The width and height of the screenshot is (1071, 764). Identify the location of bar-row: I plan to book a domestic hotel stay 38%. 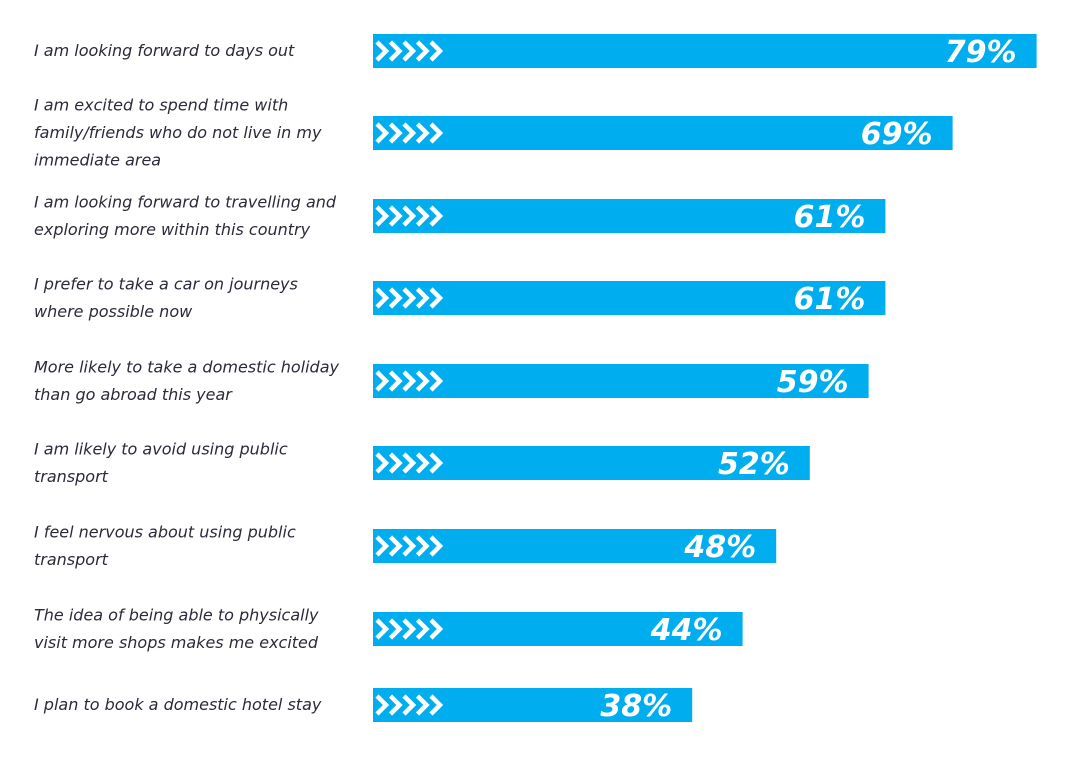
(363, 706).